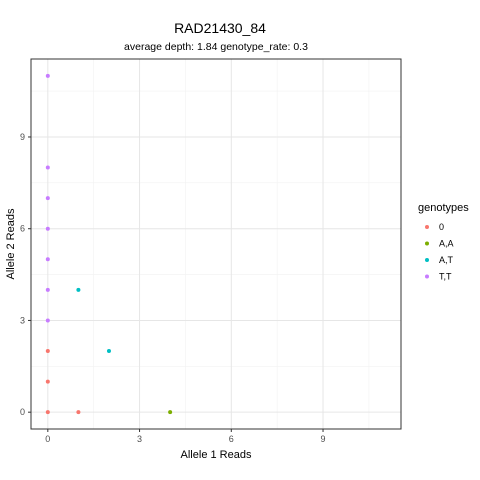 The width and height of the screenshot is (480, 480). Describe the element at coordinates (443, 208) in the screenshot. I see `legend-title: genotypes` at that location.